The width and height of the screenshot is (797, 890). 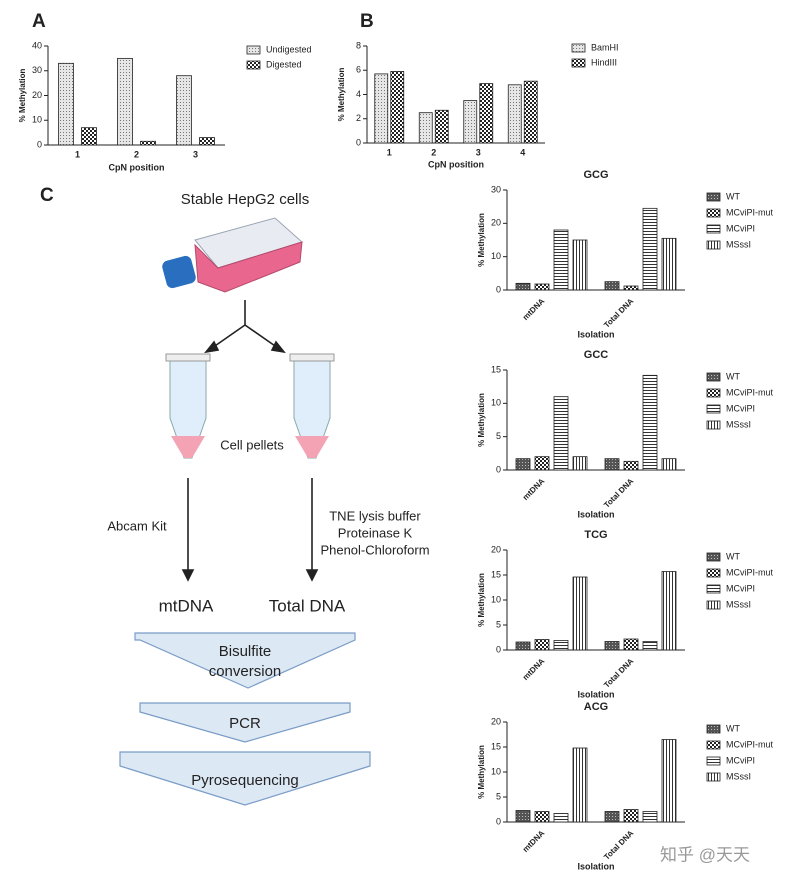 I want to click on x-tick-label: 3, so click(x=478, y=152).